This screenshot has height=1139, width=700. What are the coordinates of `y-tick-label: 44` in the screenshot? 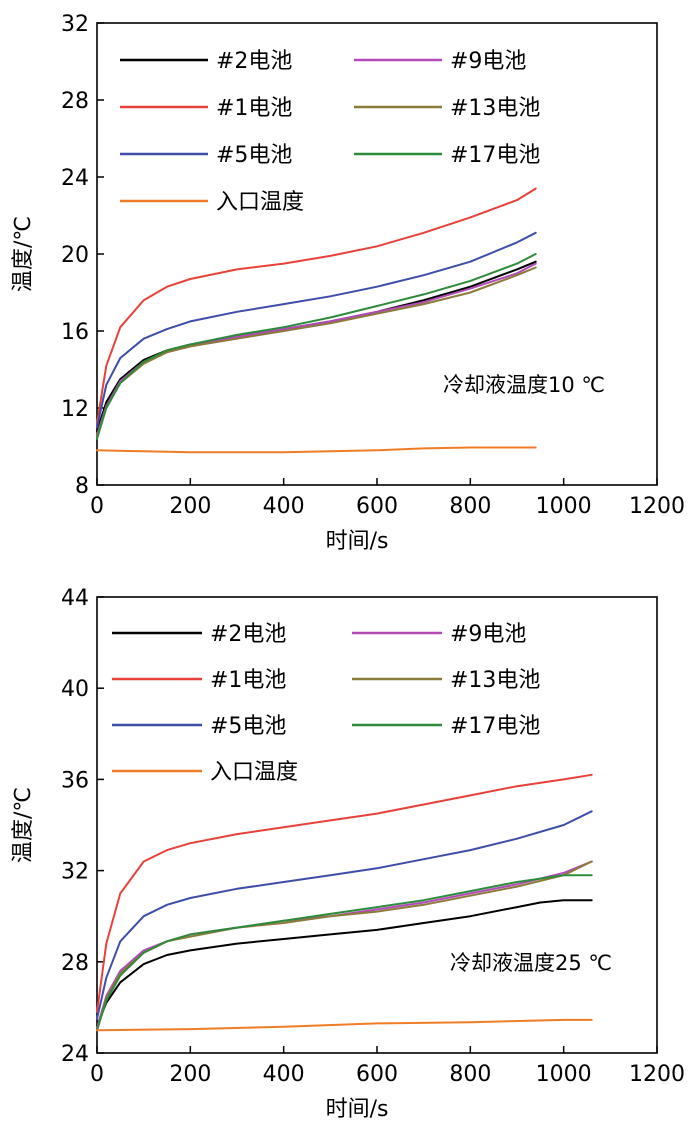 It's located at (75, 598).